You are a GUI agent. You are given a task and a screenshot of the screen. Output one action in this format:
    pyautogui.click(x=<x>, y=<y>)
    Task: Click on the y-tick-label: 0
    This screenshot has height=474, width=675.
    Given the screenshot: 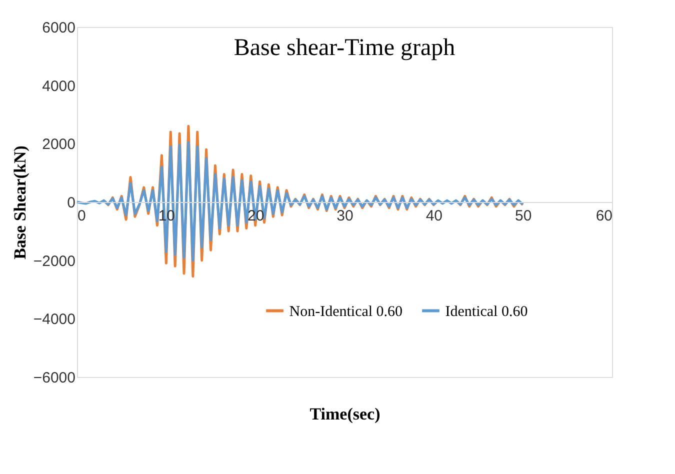 What is the action you would take?
    pyautogui.click(x=71, y=203)
    